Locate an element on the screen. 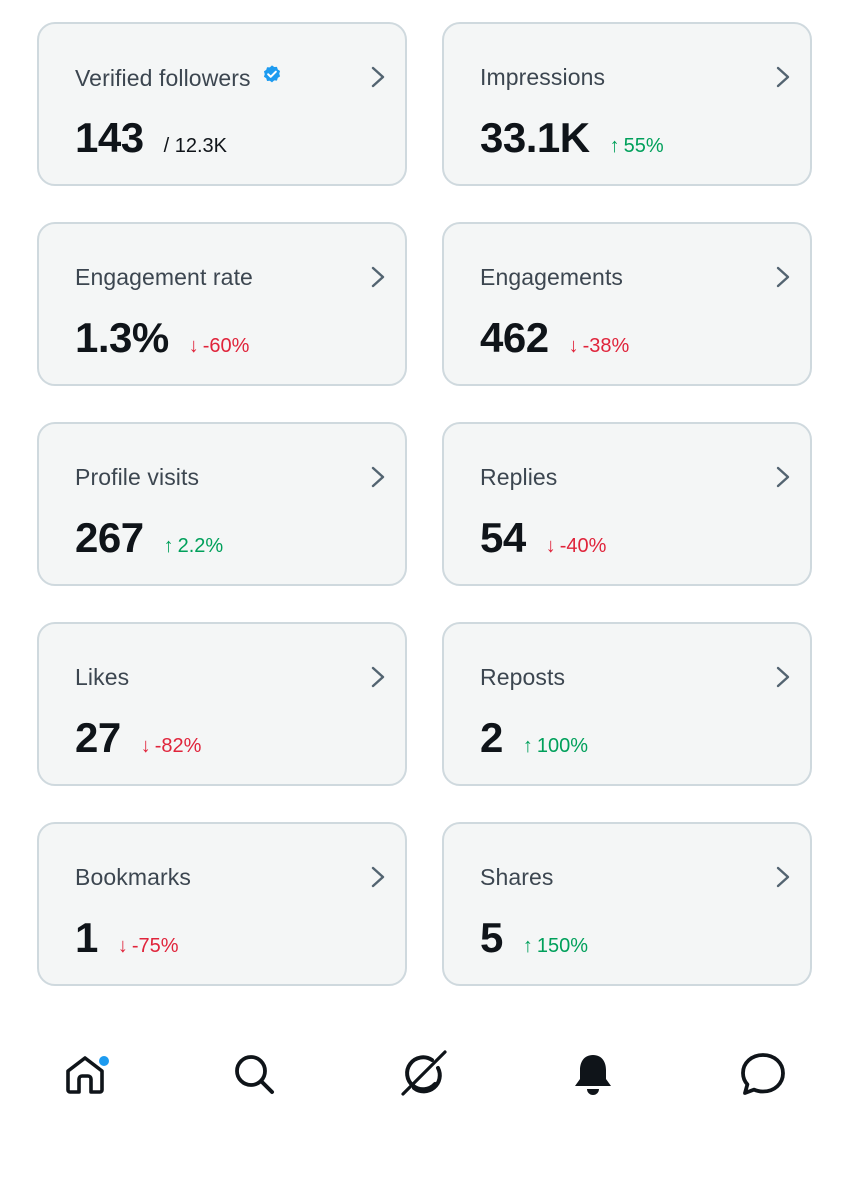 Image resolution: width=848 pixels, height=1200 pixels. home-icon is located at coordinates (85, 1075).